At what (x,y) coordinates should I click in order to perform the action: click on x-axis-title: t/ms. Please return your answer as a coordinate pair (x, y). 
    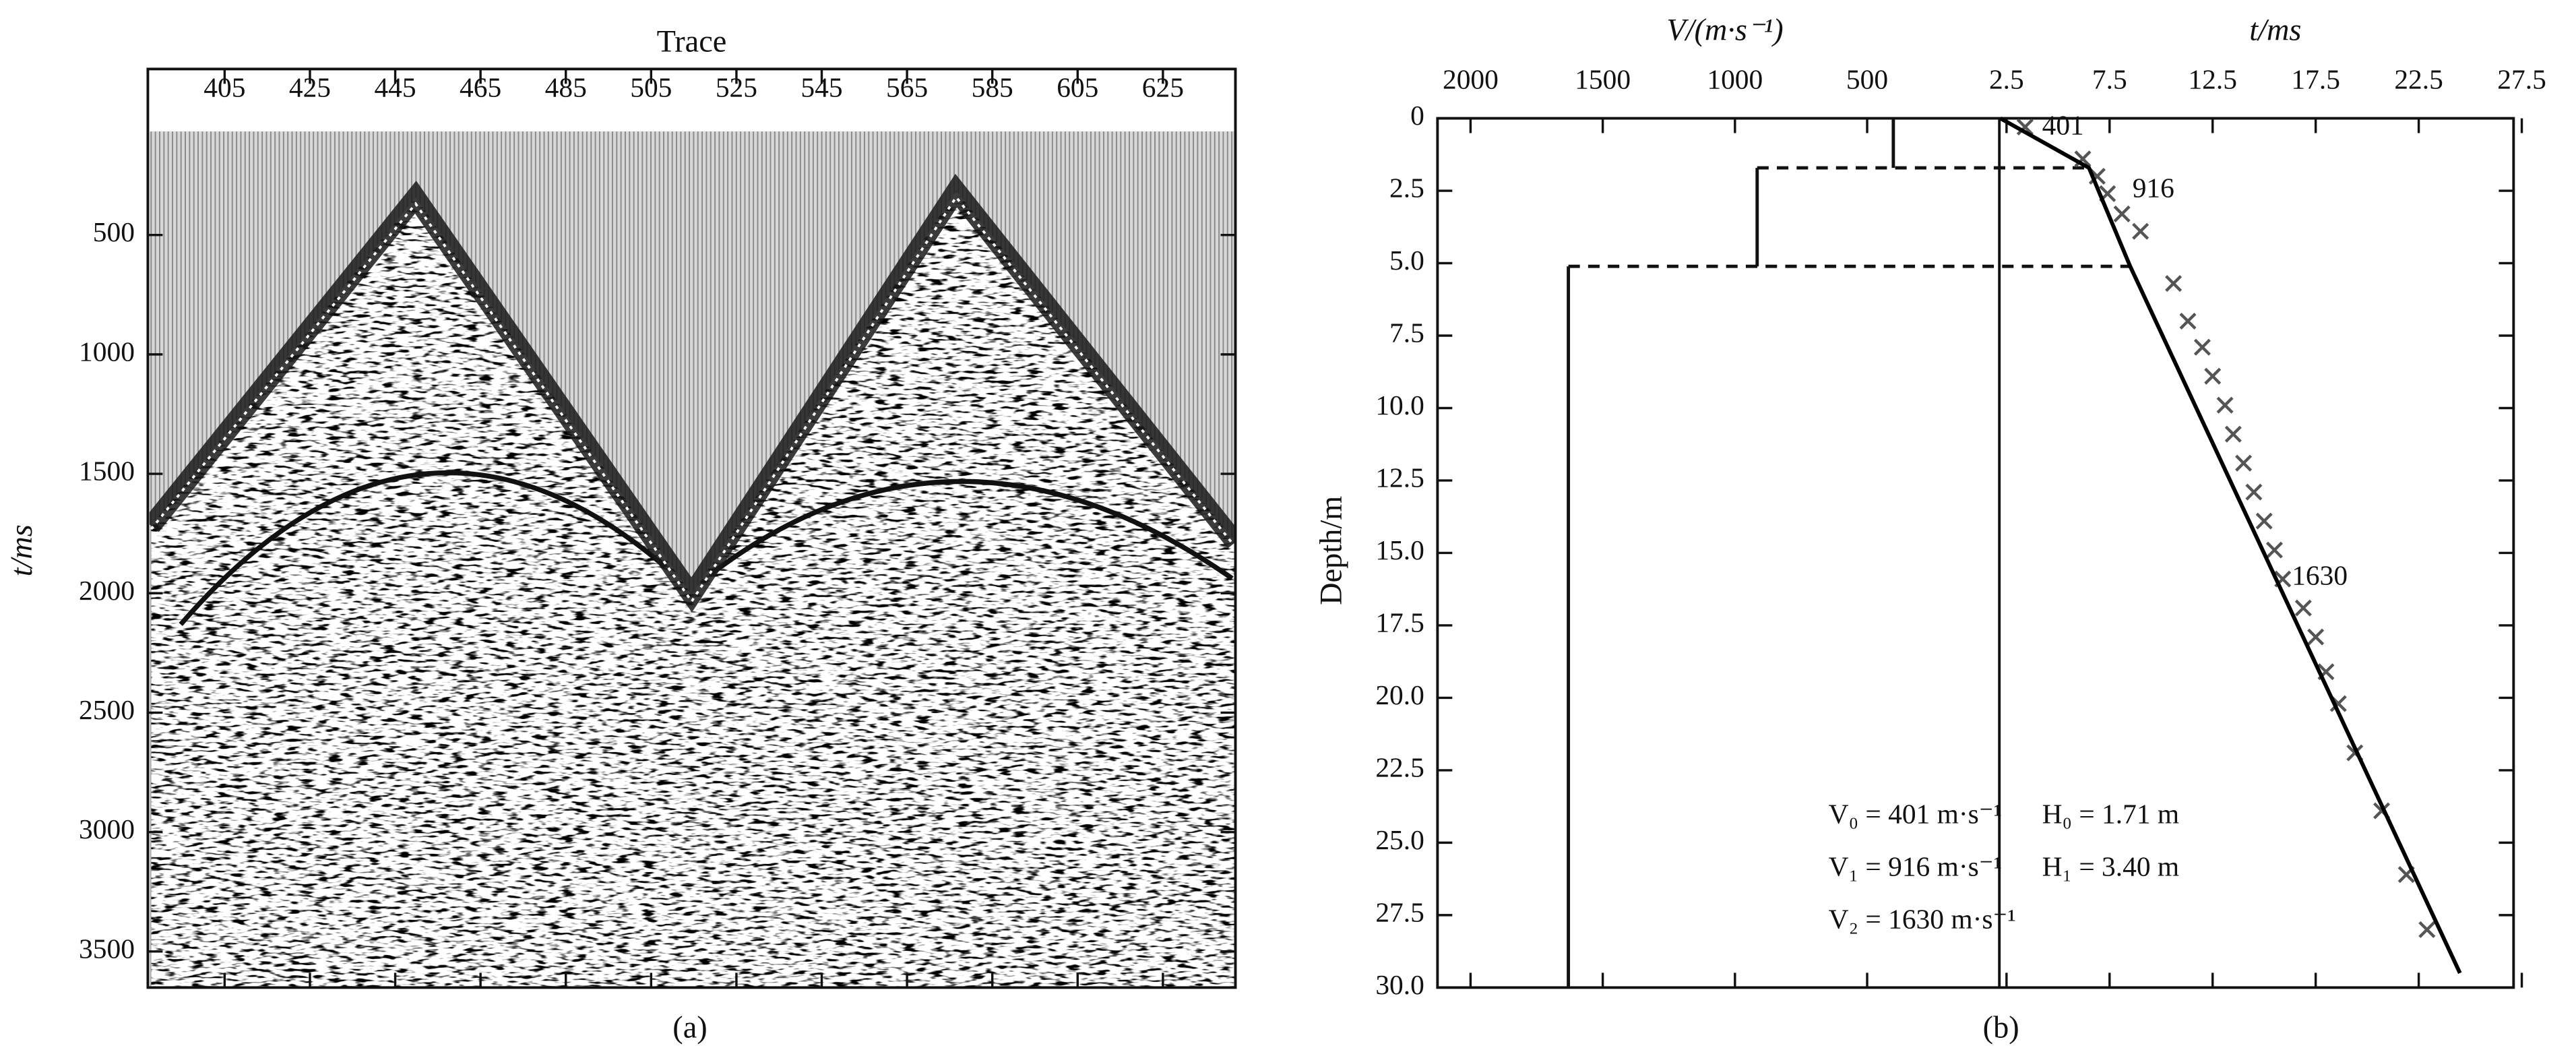
    Looking at the image, I should click on (2275, 30).